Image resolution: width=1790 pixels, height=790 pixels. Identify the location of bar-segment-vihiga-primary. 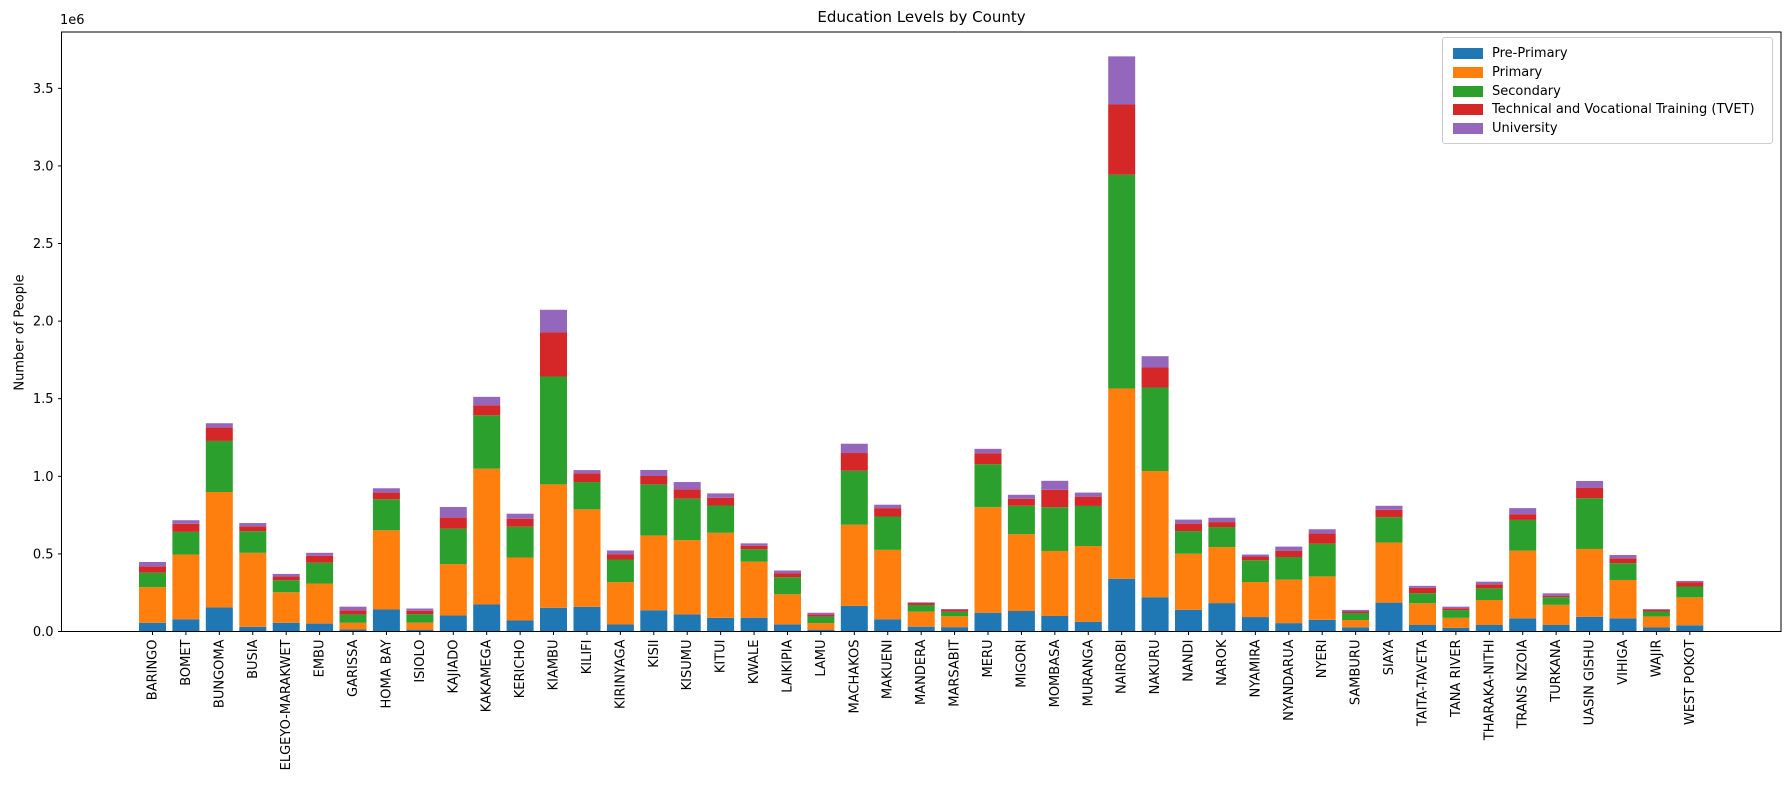
(1623, 599).